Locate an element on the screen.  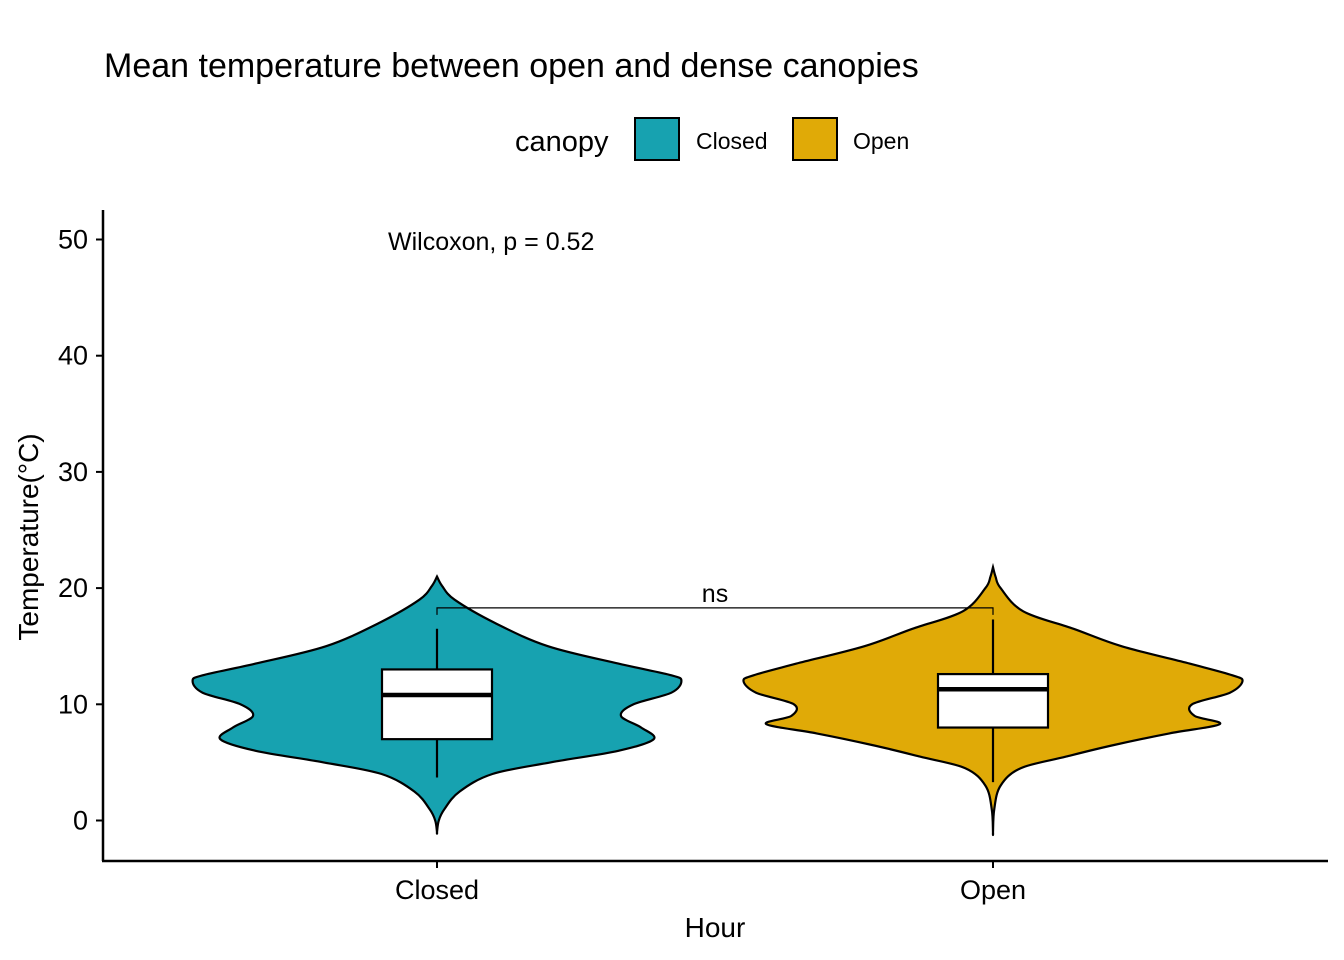
y-axis-title: Temperature(°C) is located at coordinates (28, 536).